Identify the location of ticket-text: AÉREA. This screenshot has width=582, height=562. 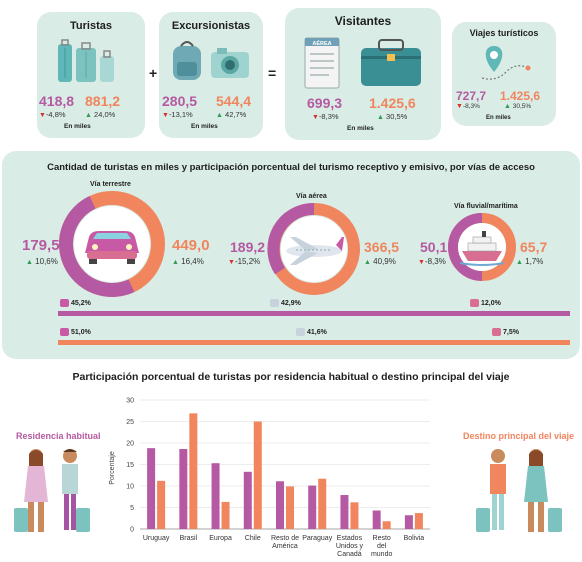
(321, 43).